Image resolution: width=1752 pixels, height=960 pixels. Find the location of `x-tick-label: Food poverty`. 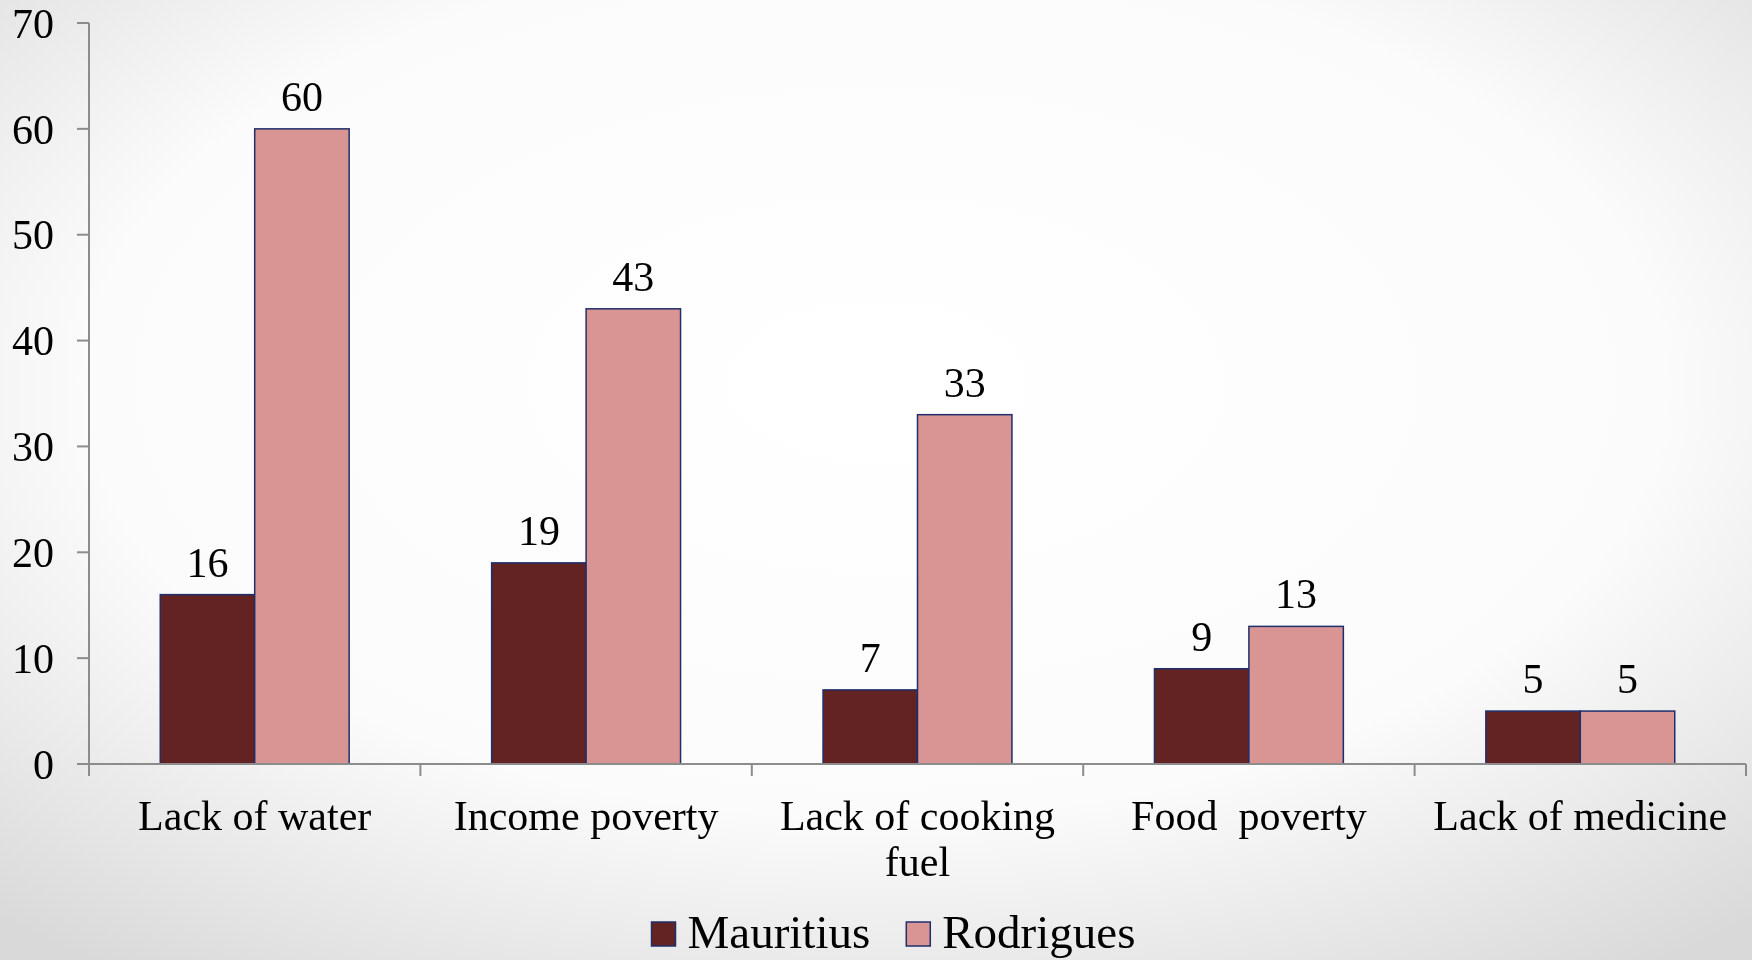

x-tick-label: Food poverty is located at coordinates (1249, 816).